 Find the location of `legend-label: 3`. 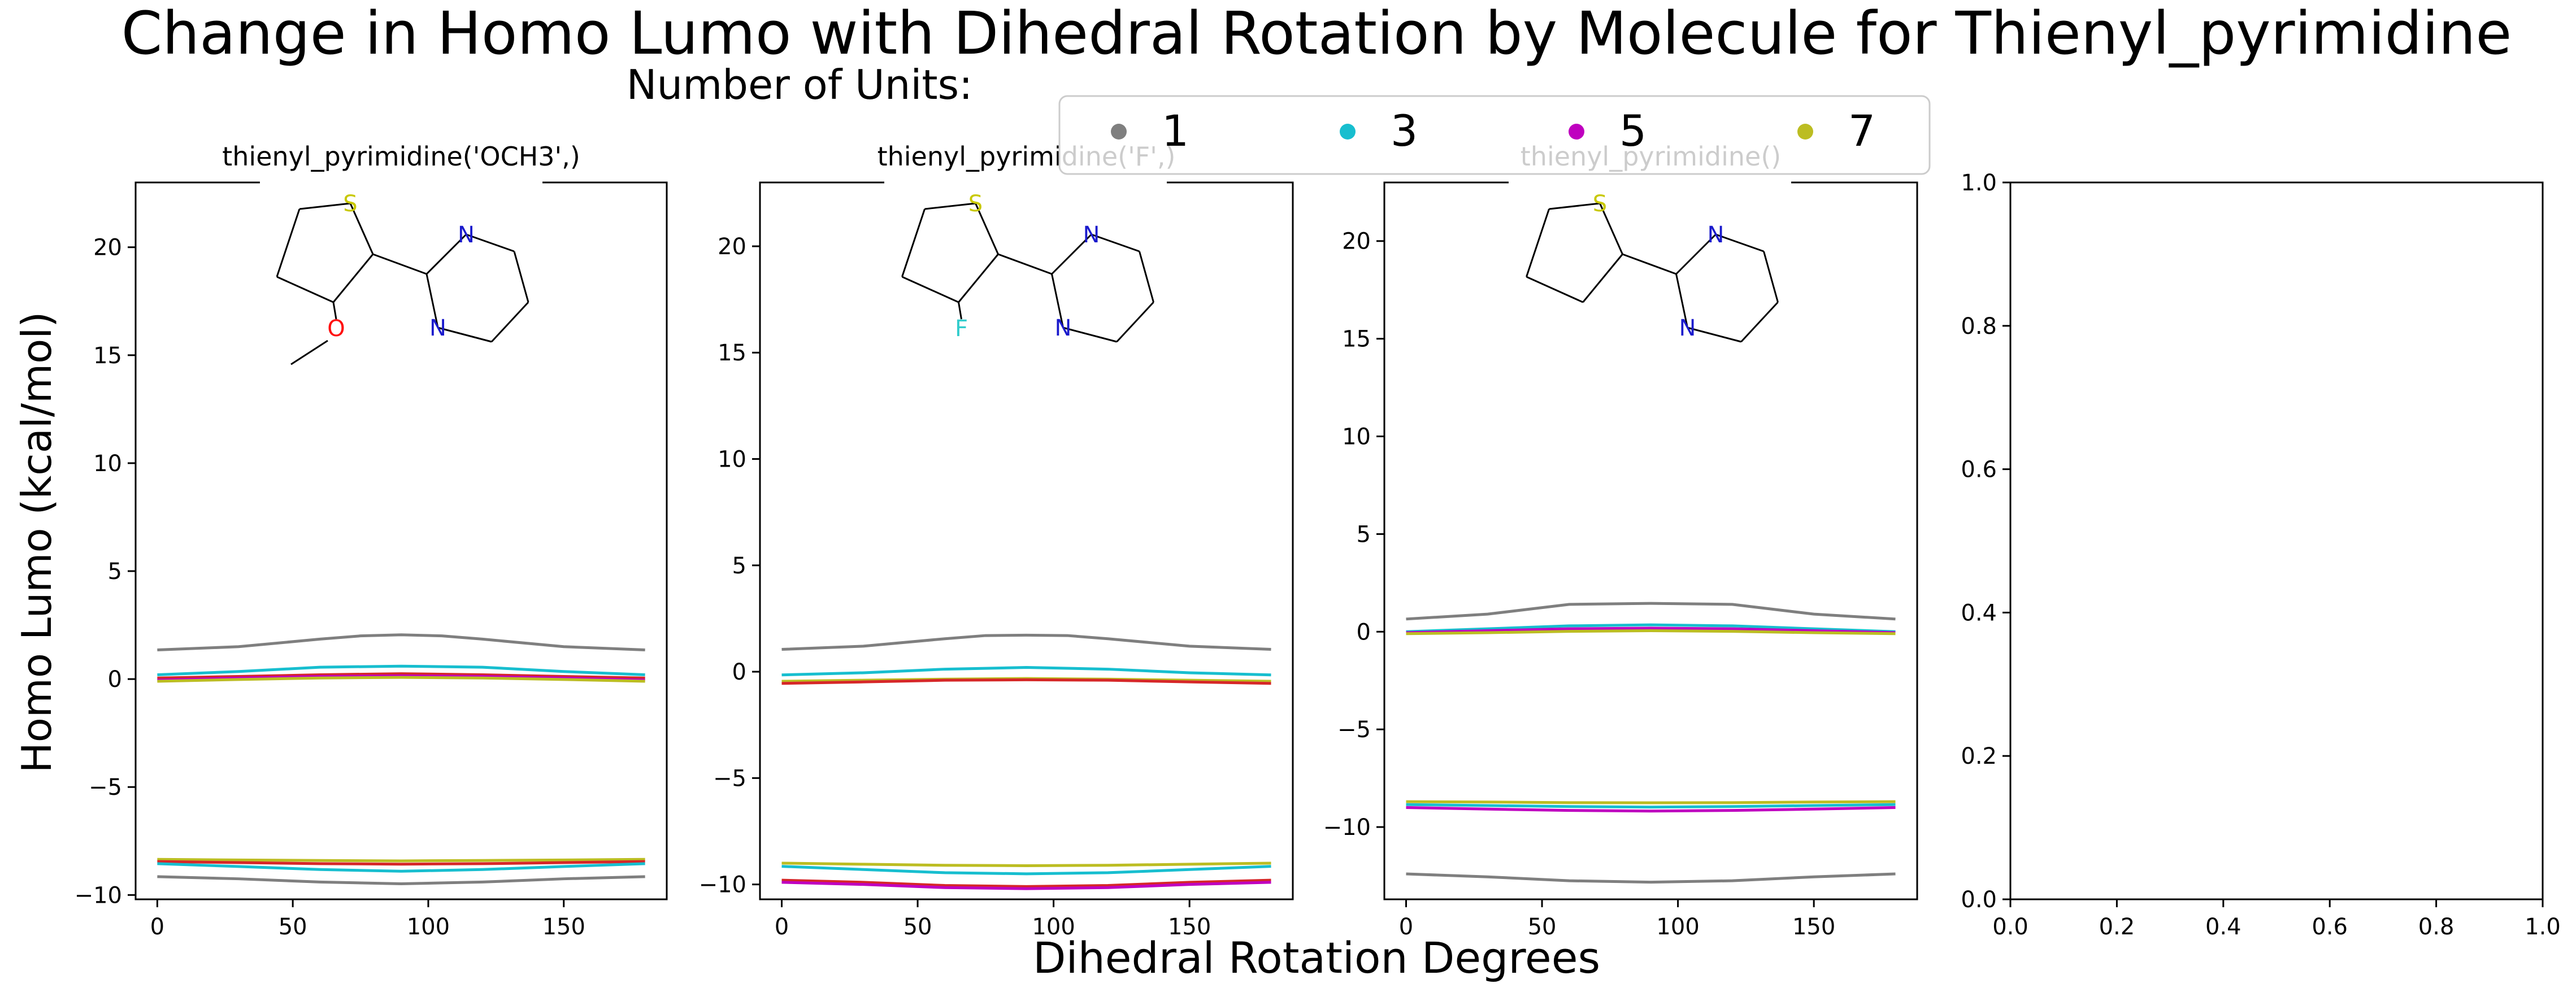

legend-label: 3 is located at coordinates (1405, 131).